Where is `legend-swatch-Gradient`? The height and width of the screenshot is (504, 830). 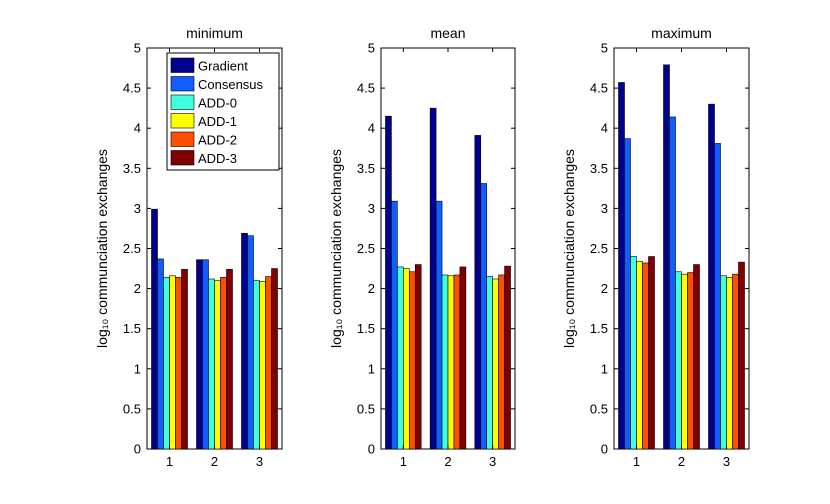
legend-swatch-Gradient is located at coordinates (182, 65).